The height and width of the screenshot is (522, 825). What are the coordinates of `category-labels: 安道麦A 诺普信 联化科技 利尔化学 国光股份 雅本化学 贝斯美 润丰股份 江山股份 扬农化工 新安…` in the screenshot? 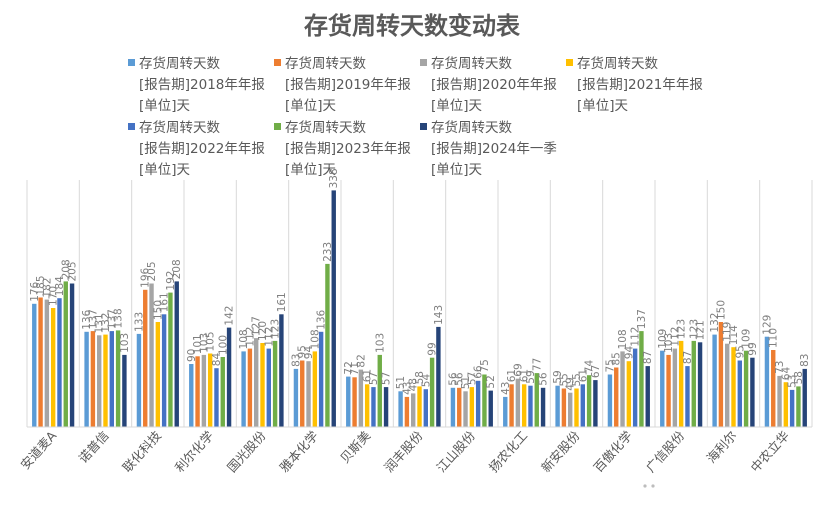 It's located at (404, 452).